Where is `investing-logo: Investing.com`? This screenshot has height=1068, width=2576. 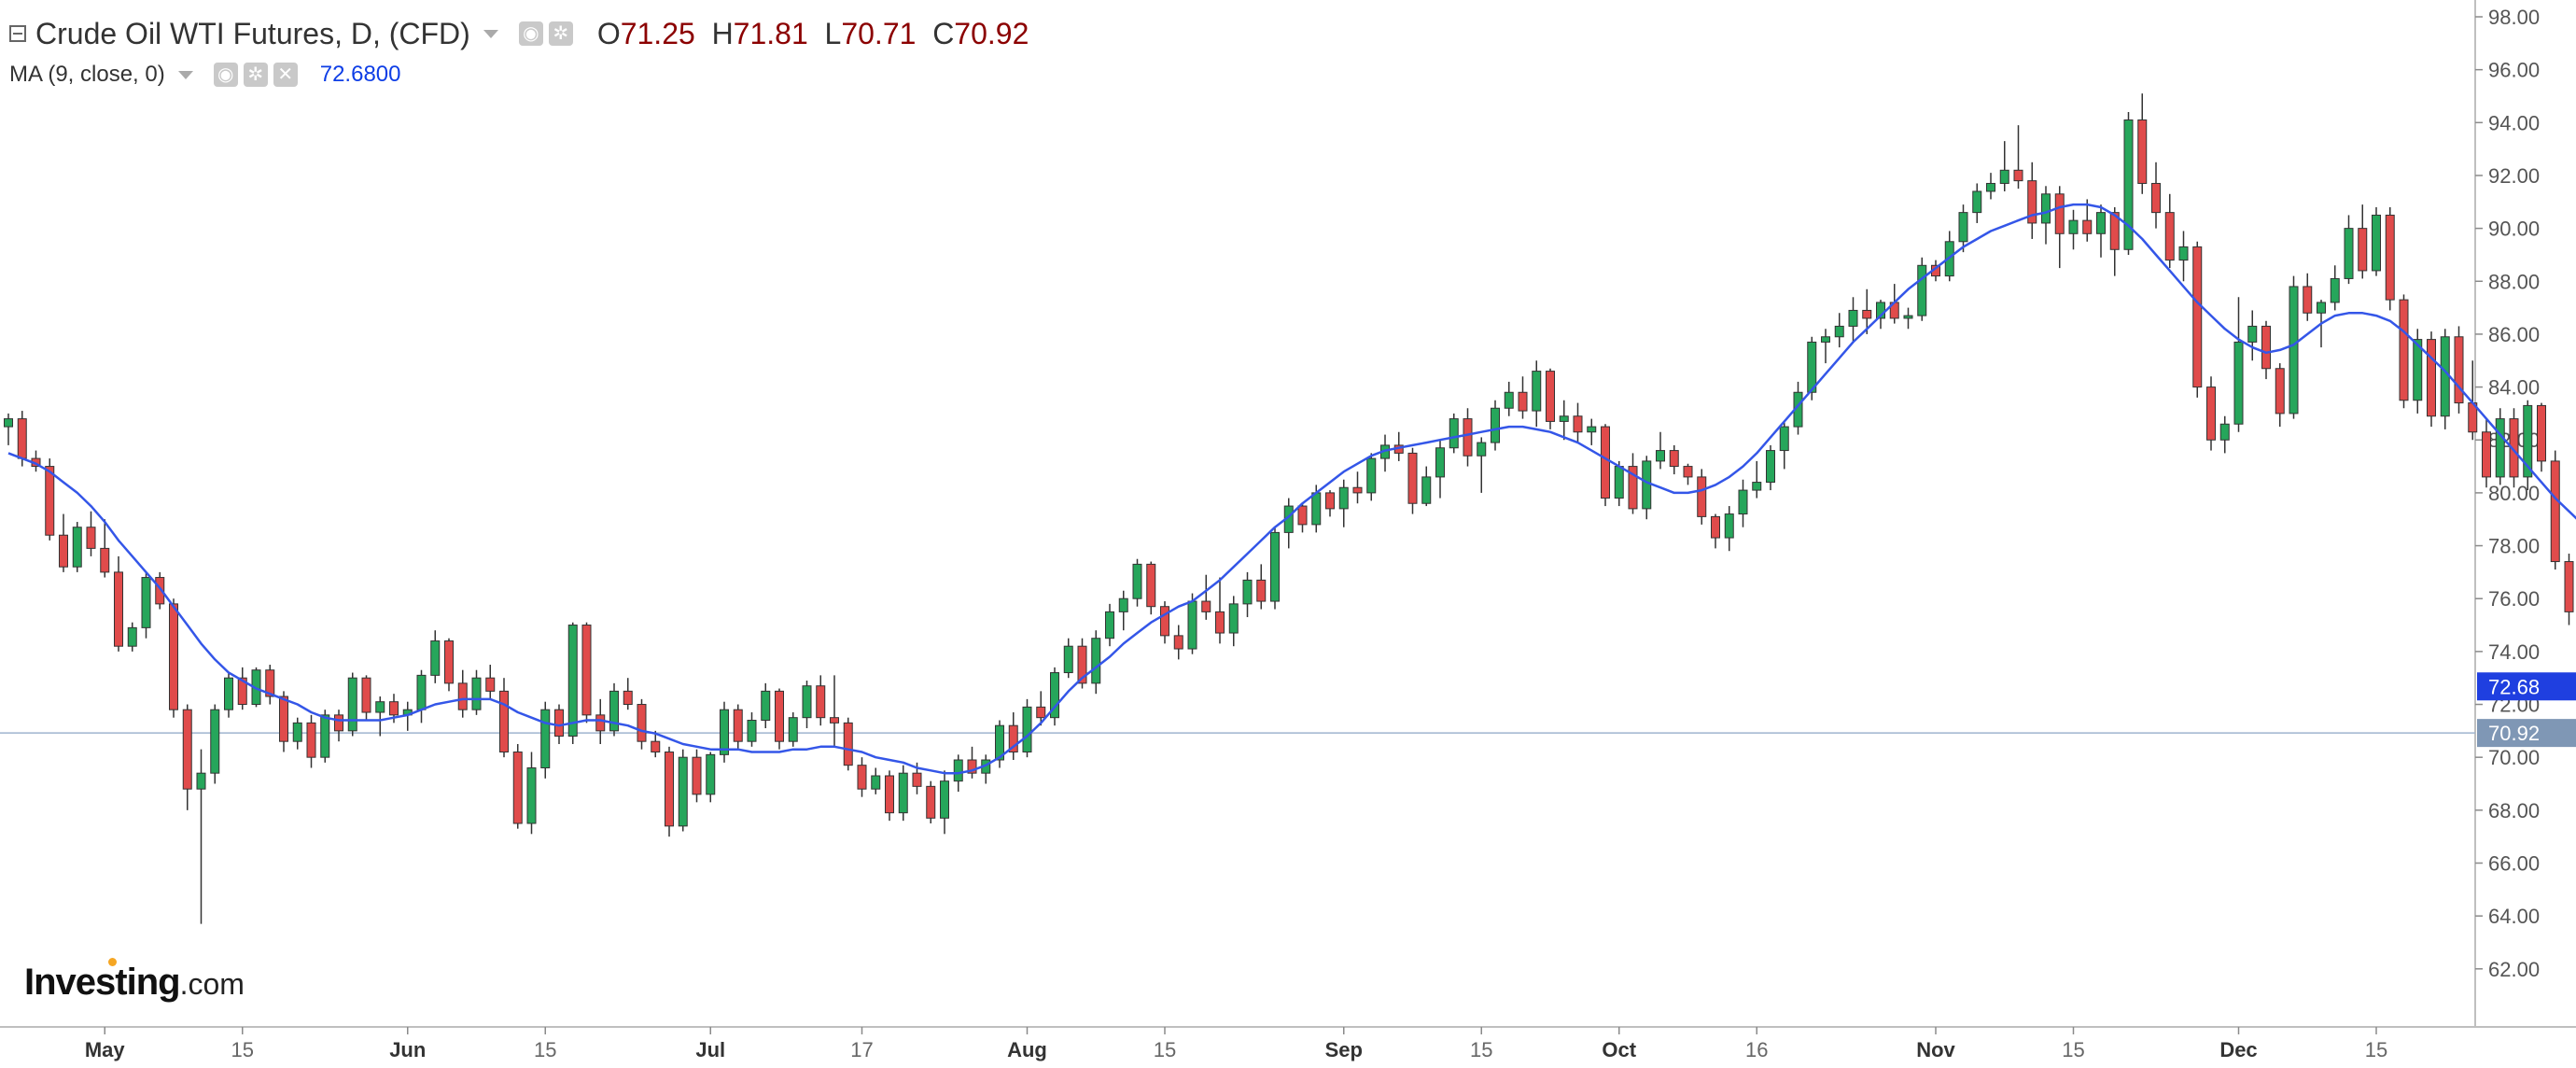 investing-logo: Investing.com is located at coordinates (134, 981).